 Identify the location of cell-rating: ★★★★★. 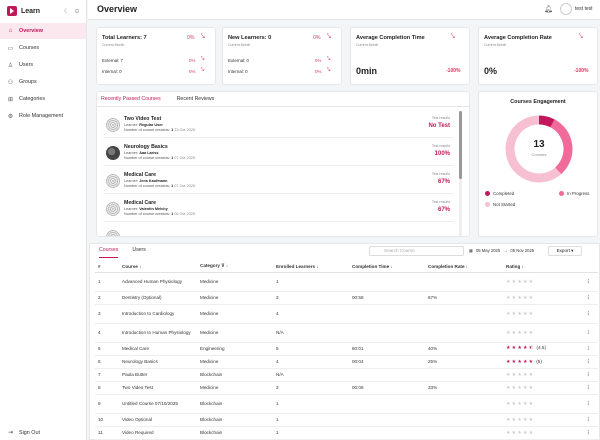
(543, 333).